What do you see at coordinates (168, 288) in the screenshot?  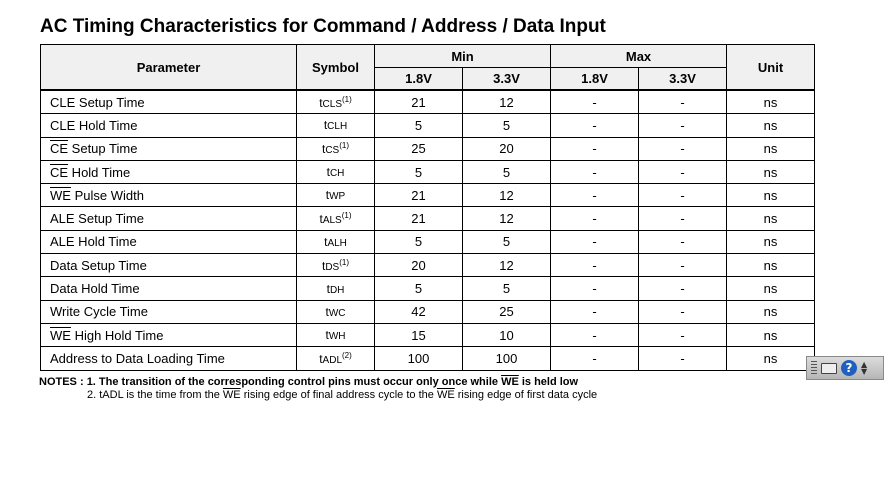 I see `parameter-cell: Data Hold Time` at bounding box center [168, 288].